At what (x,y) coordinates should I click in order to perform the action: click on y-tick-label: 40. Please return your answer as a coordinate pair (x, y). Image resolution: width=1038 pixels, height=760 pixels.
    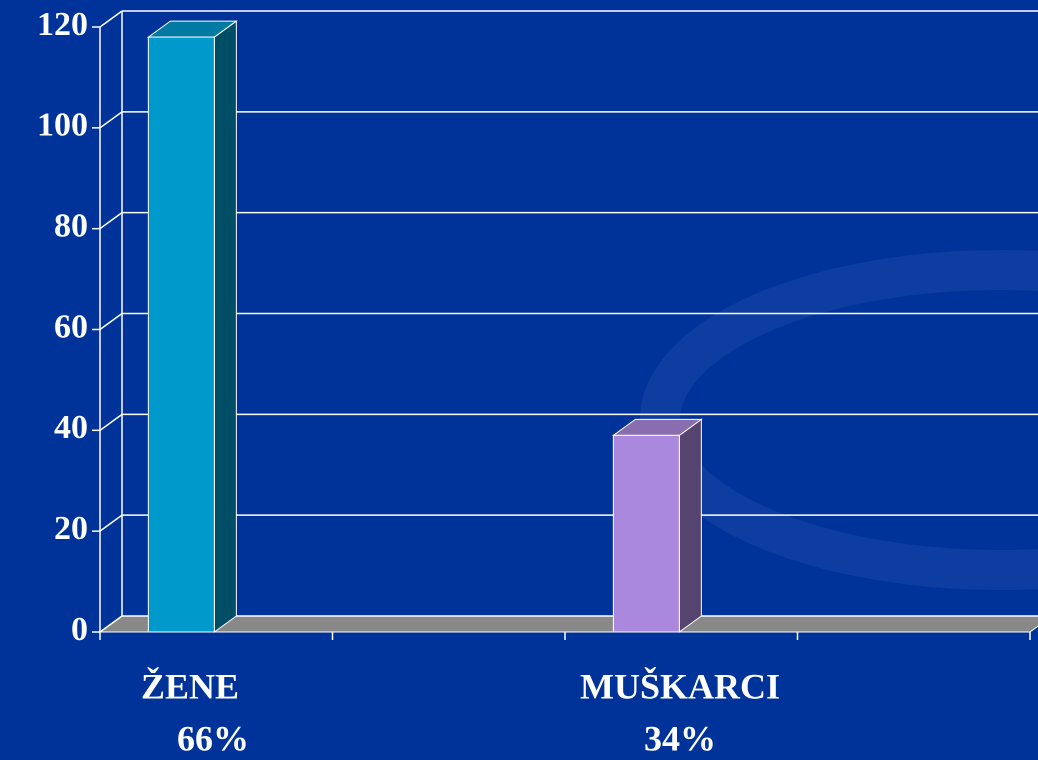
    Looking at the image, I should click on (71, 427).